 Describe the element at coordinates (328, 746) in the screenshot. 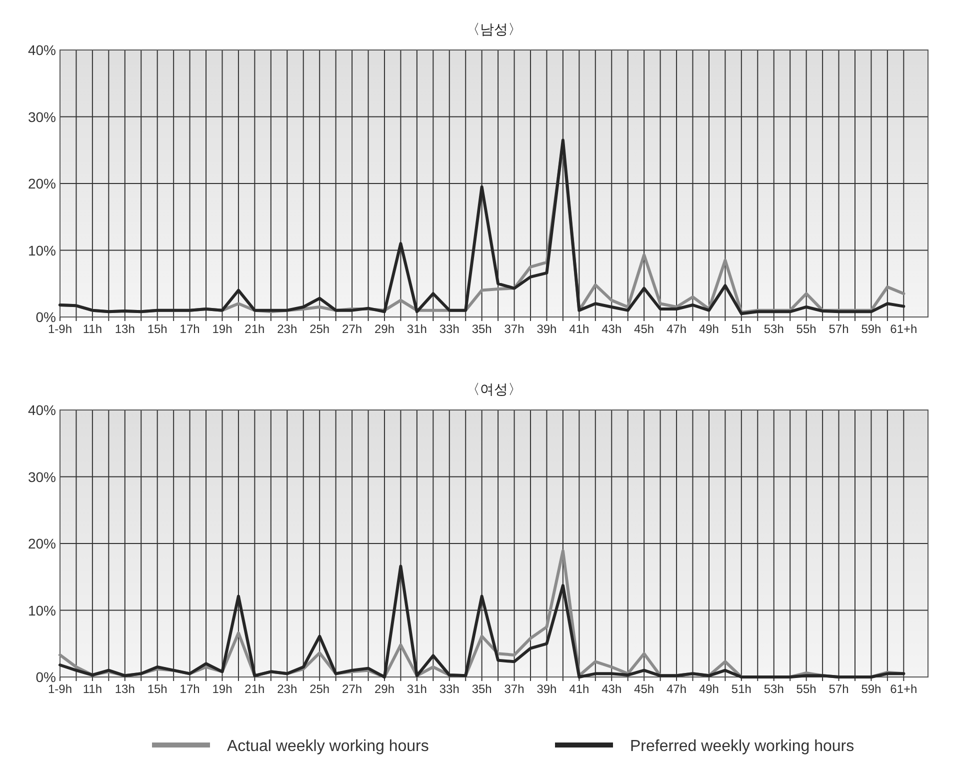

I see `legend-label: Actual weekly working hours` at that location.